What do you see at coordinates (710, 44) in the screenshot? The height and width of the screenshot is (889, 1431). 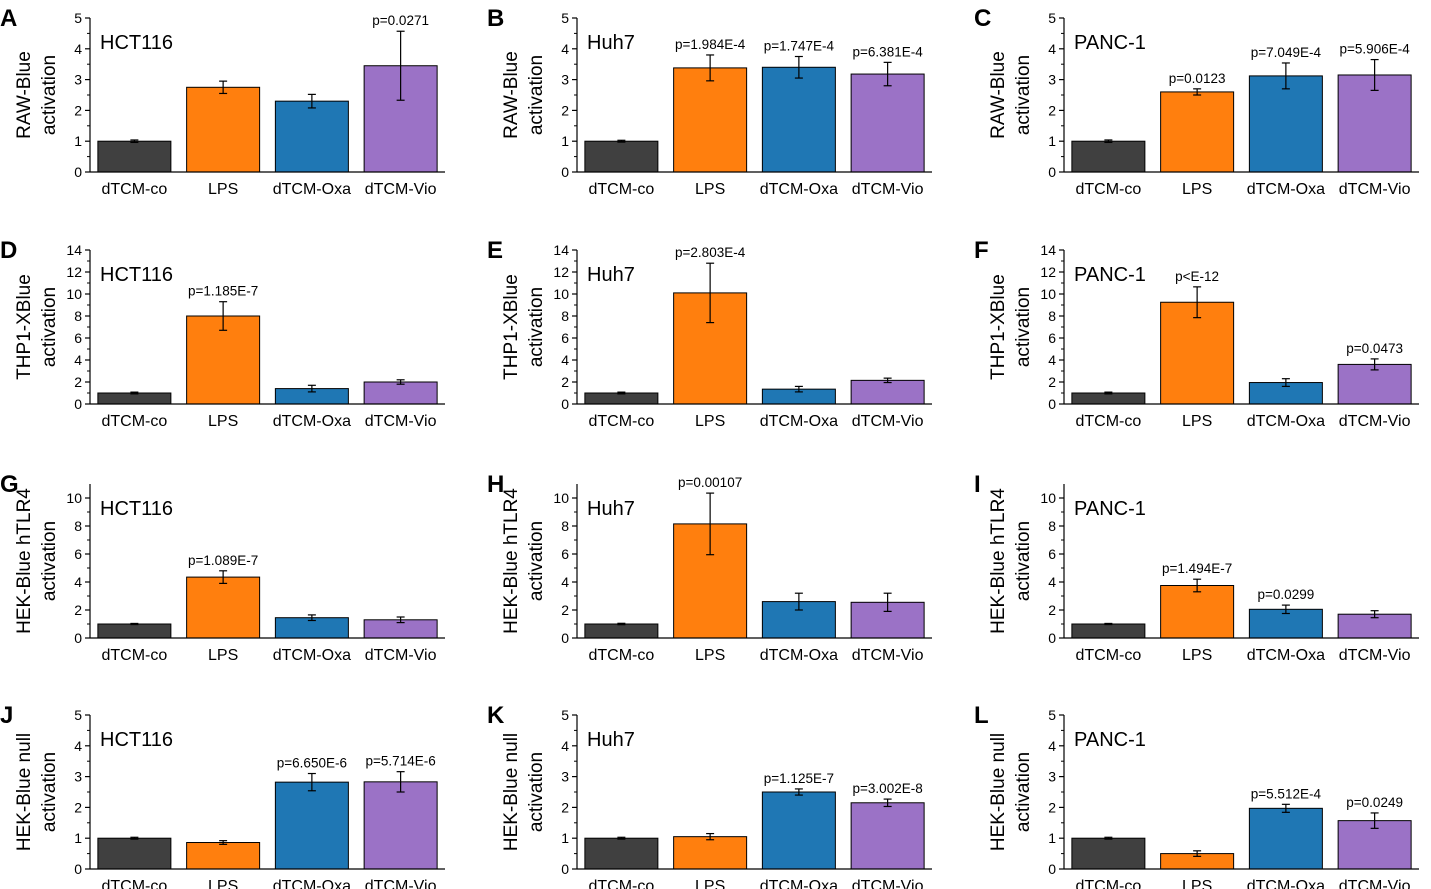 I see `p-value-label: p=1.984E-4` at bounding box center [710, 44].